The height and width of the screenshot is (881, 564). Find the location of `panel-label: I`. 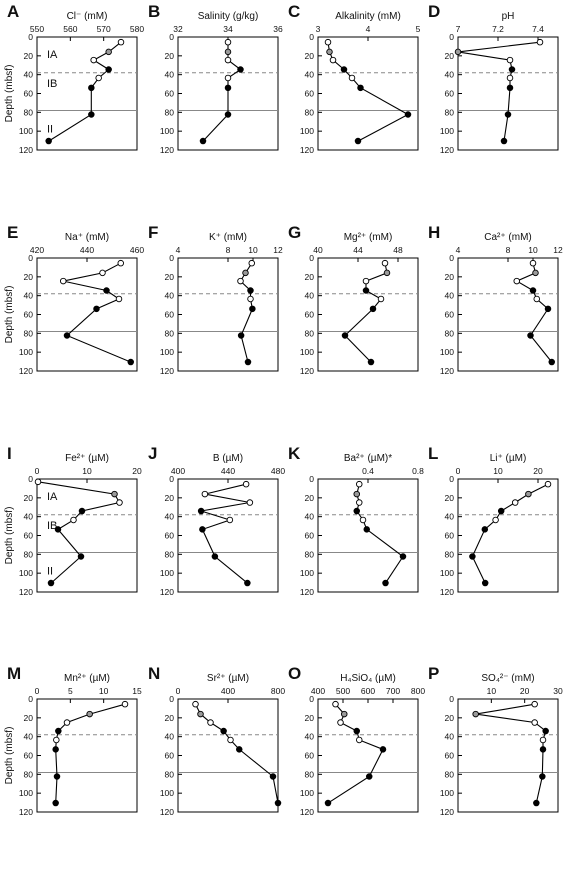

panel-label: I is located at coordinates (9, 453).